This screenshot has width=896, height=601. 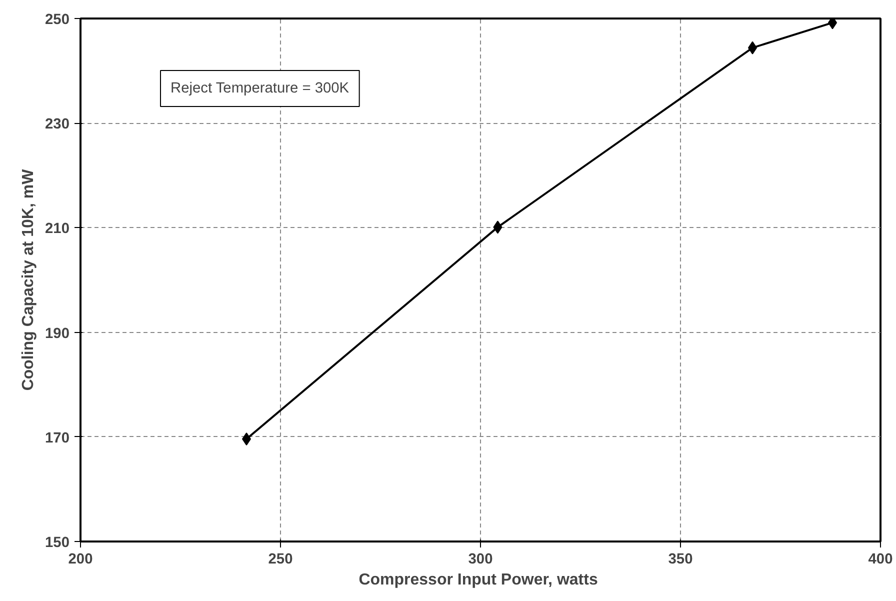 I want to click on x-axis-title: Compressor Input Power, watts, so click(x=478, y=580).